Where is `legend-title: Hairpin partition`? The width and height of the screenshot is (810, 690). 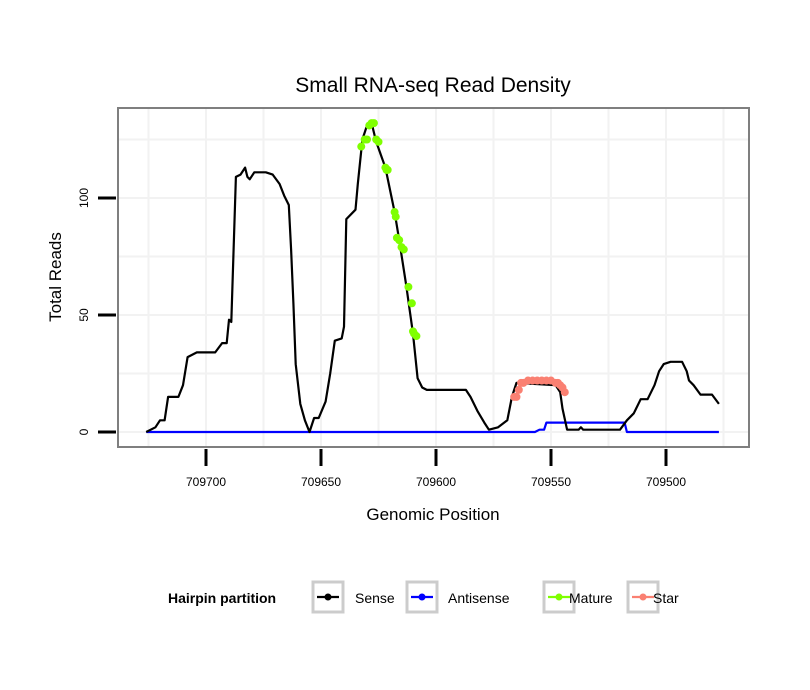 legend-title: Hairpin partition is located at coordinates (222, 598).